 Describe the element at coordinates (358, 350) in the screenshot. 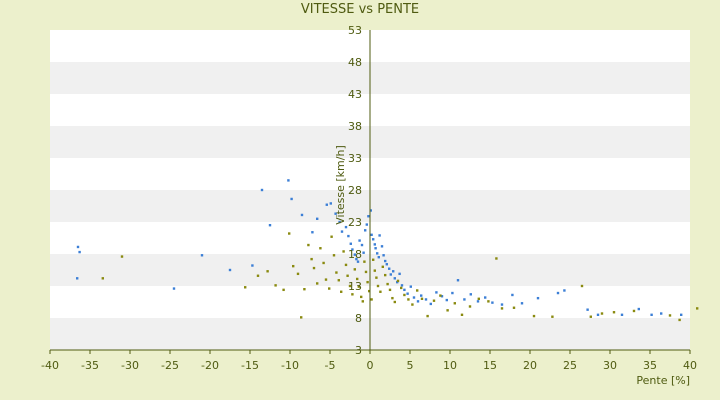

I see `y-tick-label: 3` at that location.